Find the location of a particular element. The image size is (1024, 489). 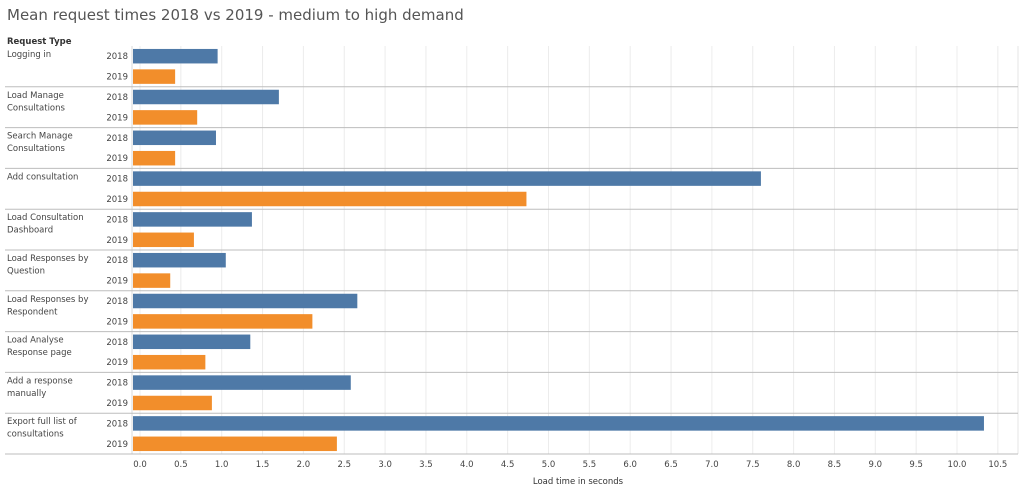

x-tick-label: 8.5 is located at coordinates (835, 465).